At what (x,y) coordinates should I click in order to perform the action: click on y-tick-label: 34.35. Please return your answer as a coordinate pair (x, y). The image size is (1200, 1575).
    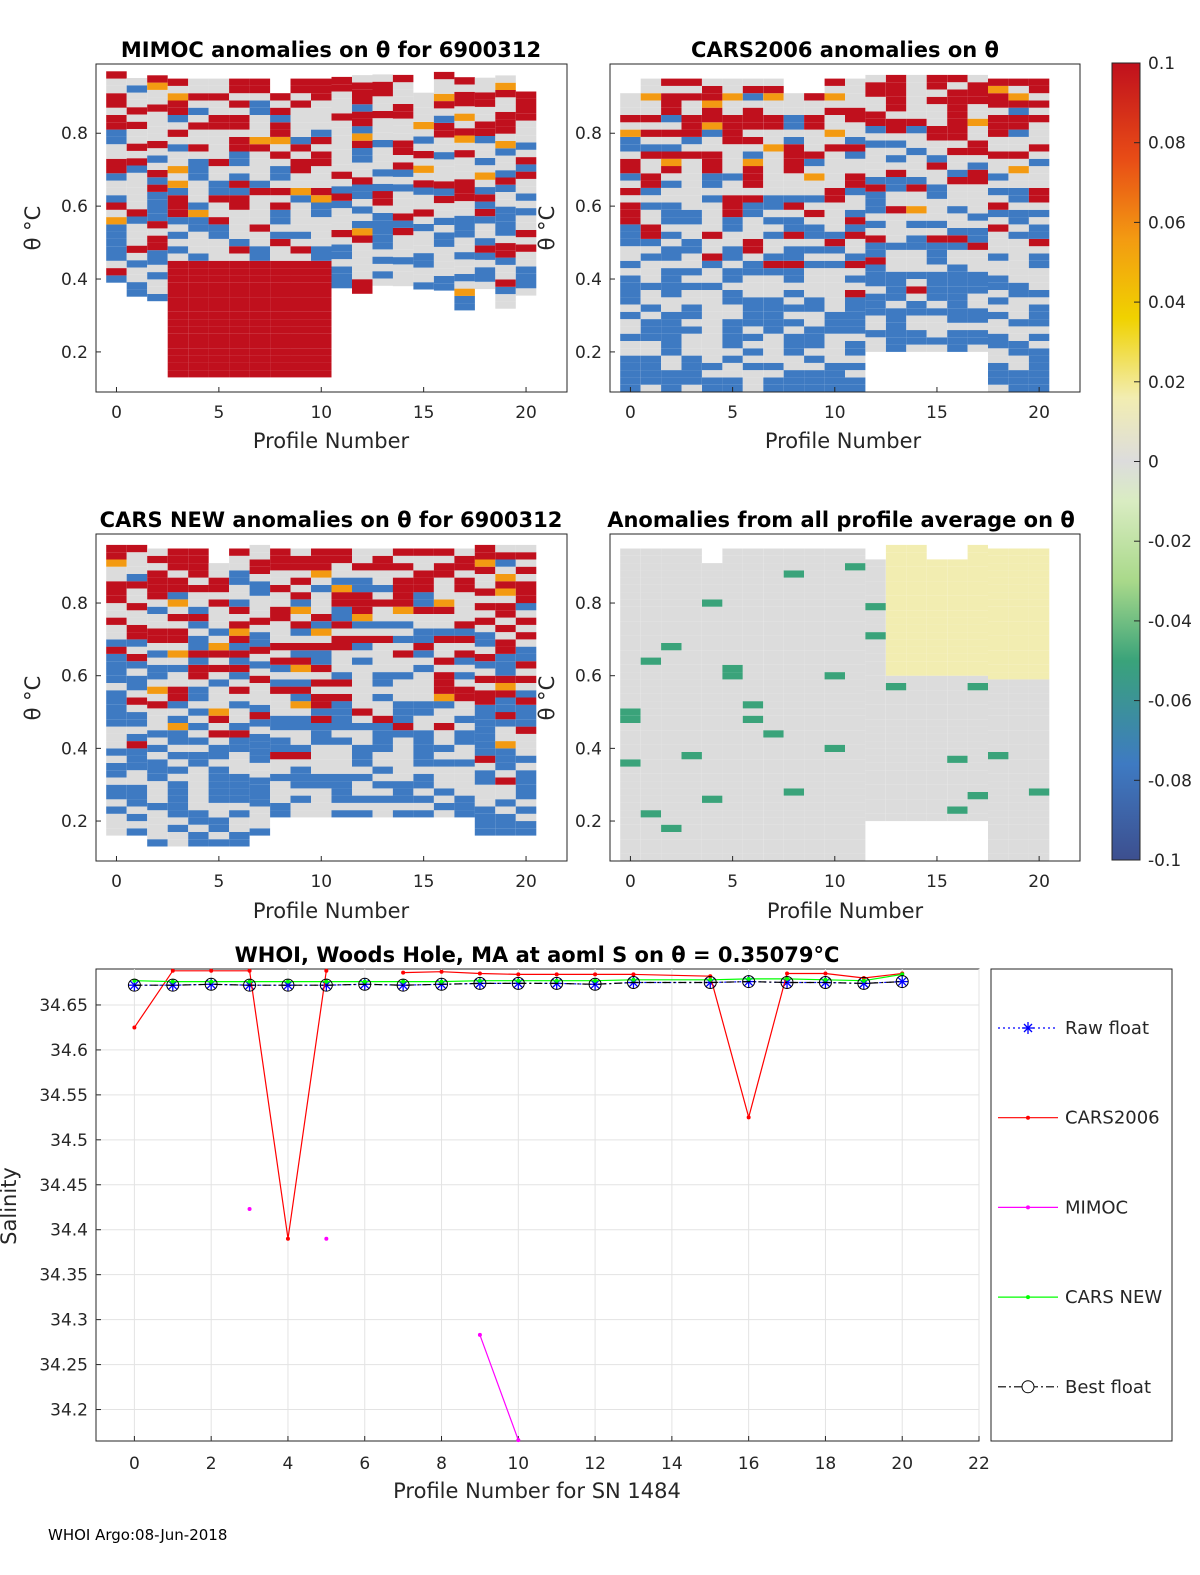
    Looking at the image, I should click on (63, 1276).